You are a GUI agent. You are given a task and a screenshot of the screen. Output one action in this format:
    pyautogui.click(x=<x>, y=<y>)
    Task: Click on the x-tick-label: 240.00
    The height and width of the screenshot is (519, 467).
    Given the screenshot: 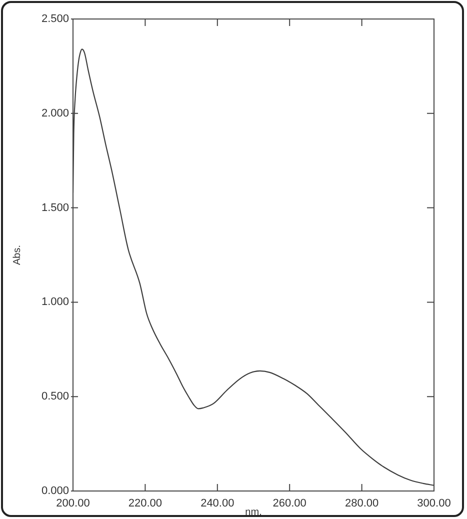 What is the action you would take?
    pyautogui.click(x=217, y=504)
    